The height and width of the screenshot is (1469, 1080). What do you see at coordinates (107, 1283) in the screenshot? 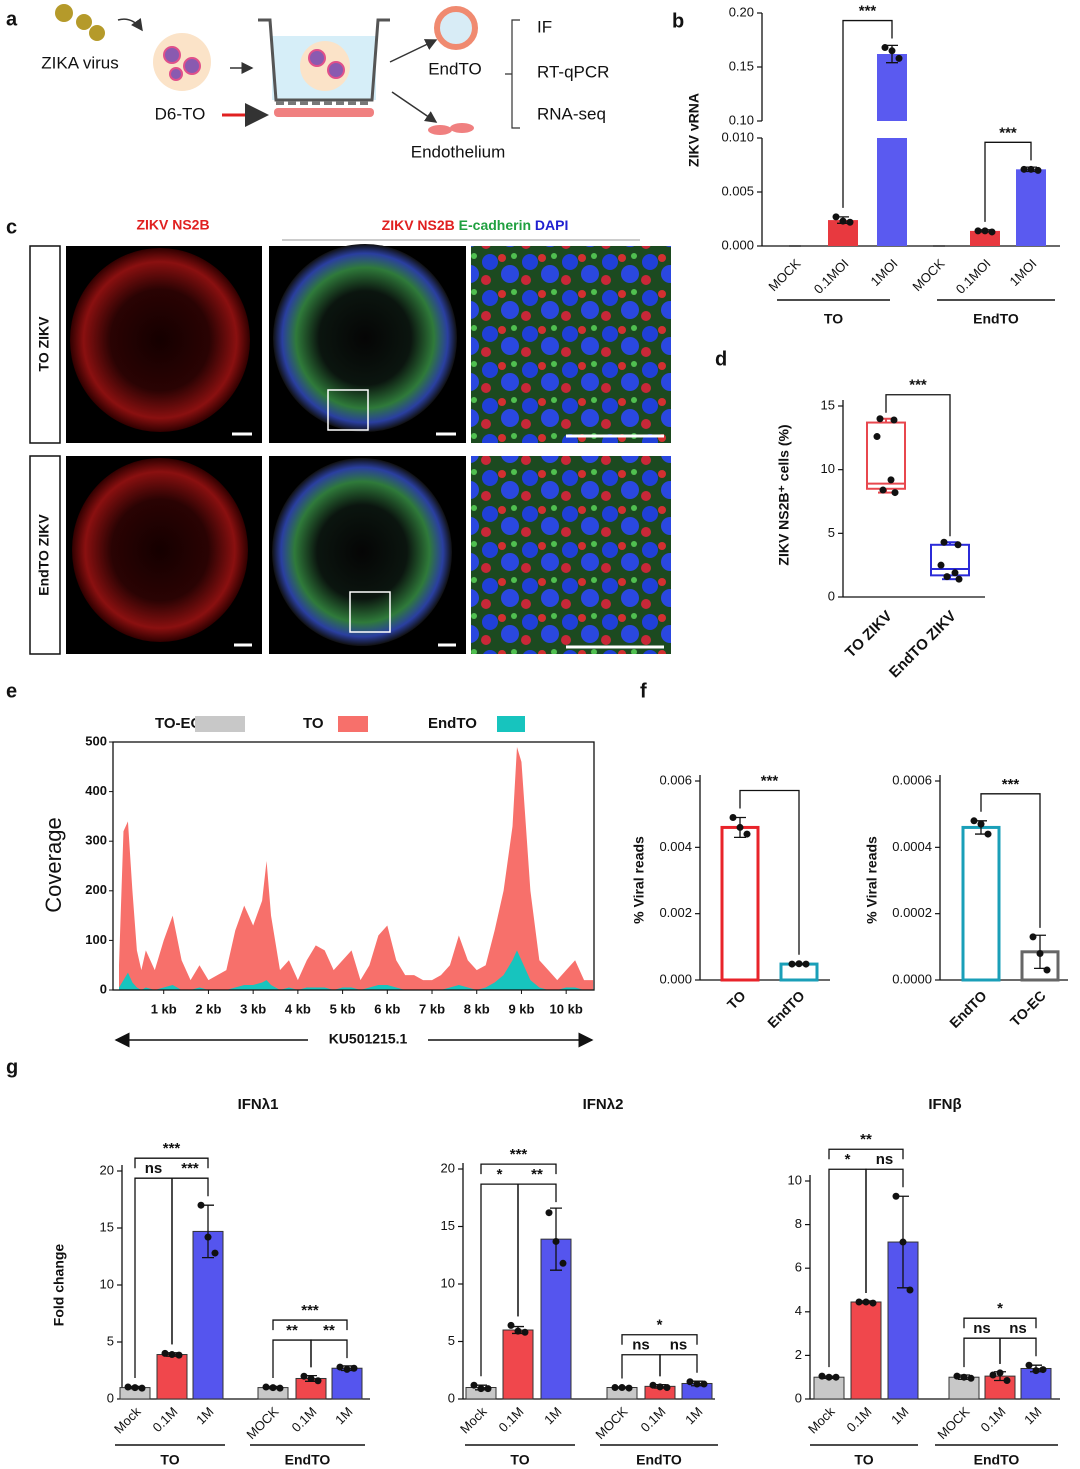
I see `y-tick-label: 10` at bounding box center [107, 1283].